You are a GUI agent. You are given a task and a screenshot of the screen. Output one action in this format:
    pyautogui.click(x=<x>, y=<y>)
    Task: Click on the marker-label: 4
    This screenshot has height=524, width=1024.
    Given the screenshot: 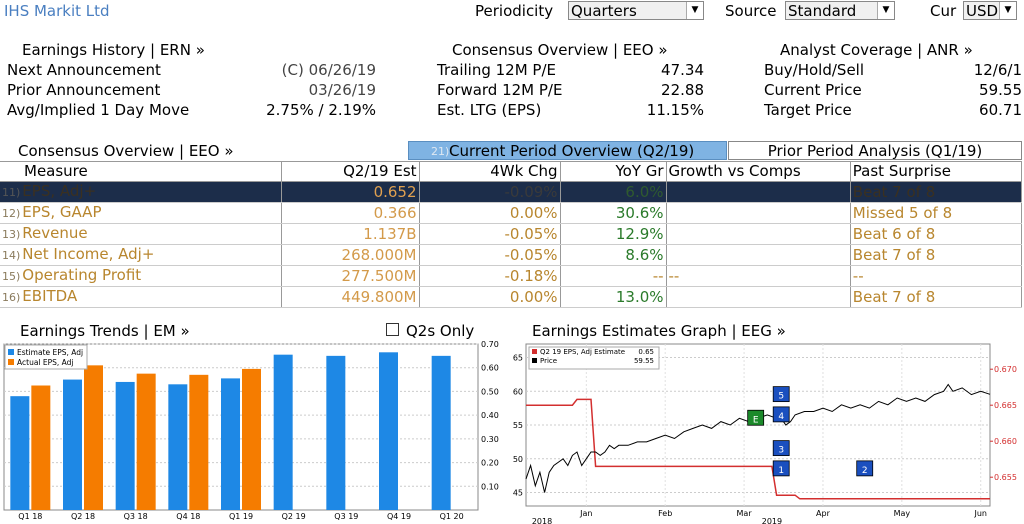 What is the action you would take?
    pyautogui.click(x=781, y=417)
    